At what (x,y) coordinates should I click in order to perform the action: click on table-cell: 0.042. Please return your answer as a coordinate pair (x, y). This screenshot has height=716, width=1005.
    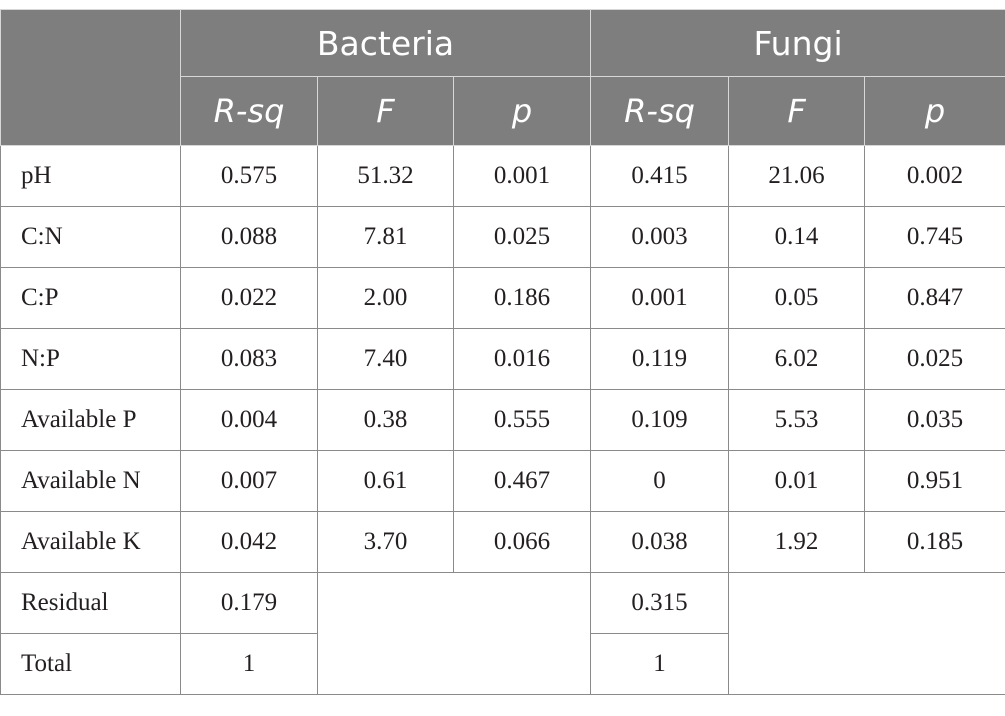
    Looking at the image, I should click on (249, 542).